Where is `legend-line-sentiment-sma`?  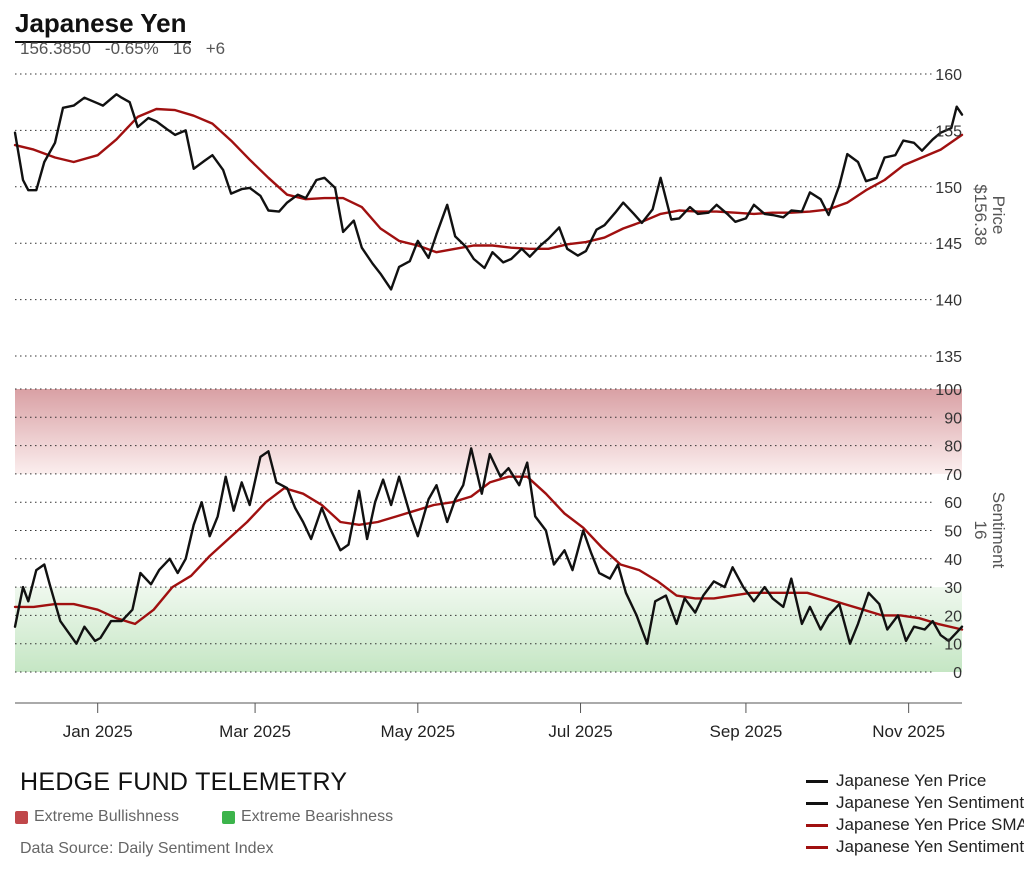
legend-line-sentiment-sma is located at coordinates (817, 847).